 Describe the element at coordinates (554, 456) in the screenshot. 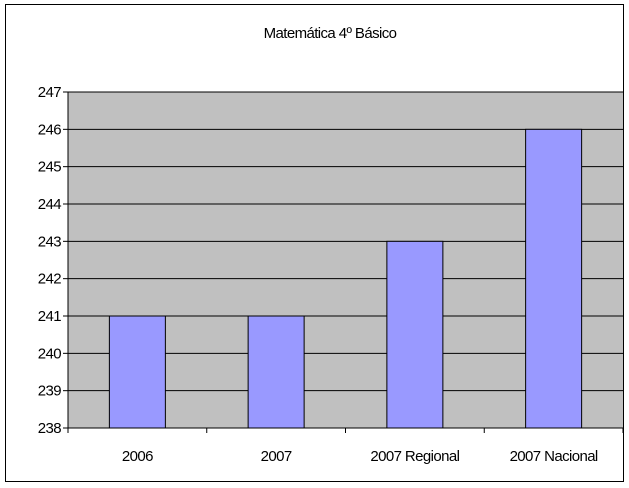

I see `x-tick-label: 2007 Nacional` at that location.